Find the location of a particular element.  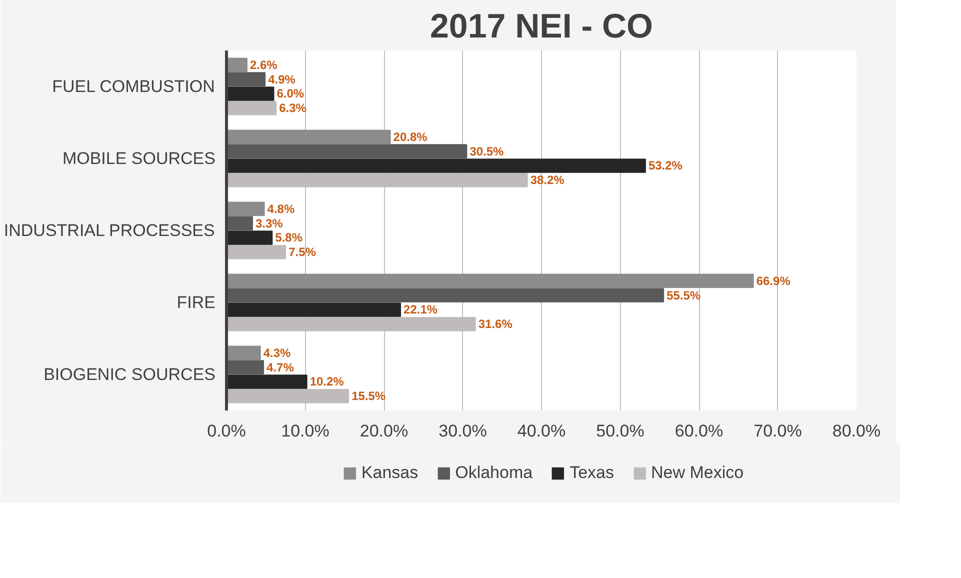

legend-label: Oklahoma is located at coordinates (494, 473).